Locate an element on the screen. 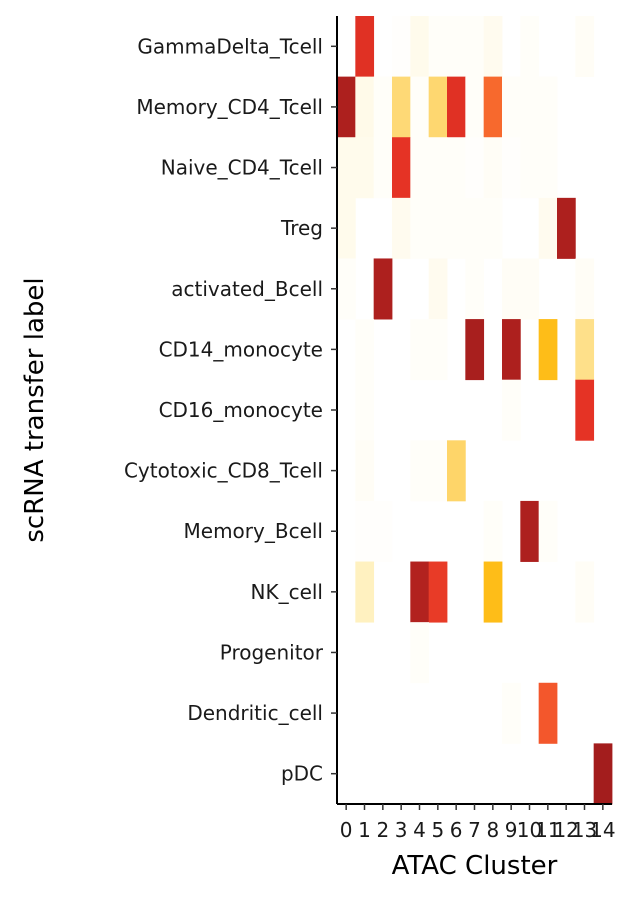  x-tick-label-9: 9 is located at coordinates (511, 830).